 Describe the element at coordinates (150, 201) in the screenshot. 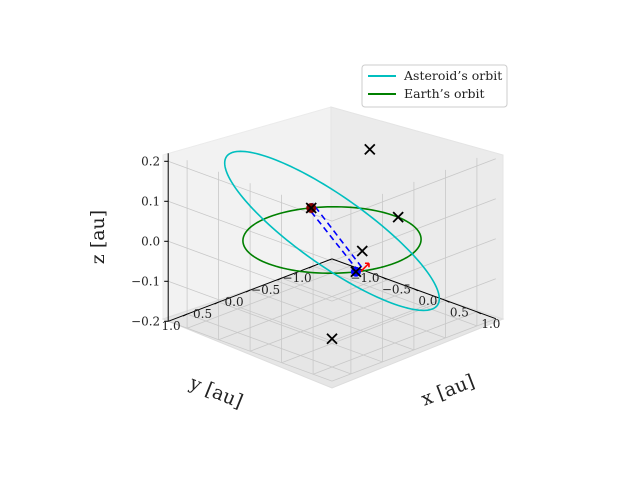

I see `z-tick-label: 0.1` at that location.